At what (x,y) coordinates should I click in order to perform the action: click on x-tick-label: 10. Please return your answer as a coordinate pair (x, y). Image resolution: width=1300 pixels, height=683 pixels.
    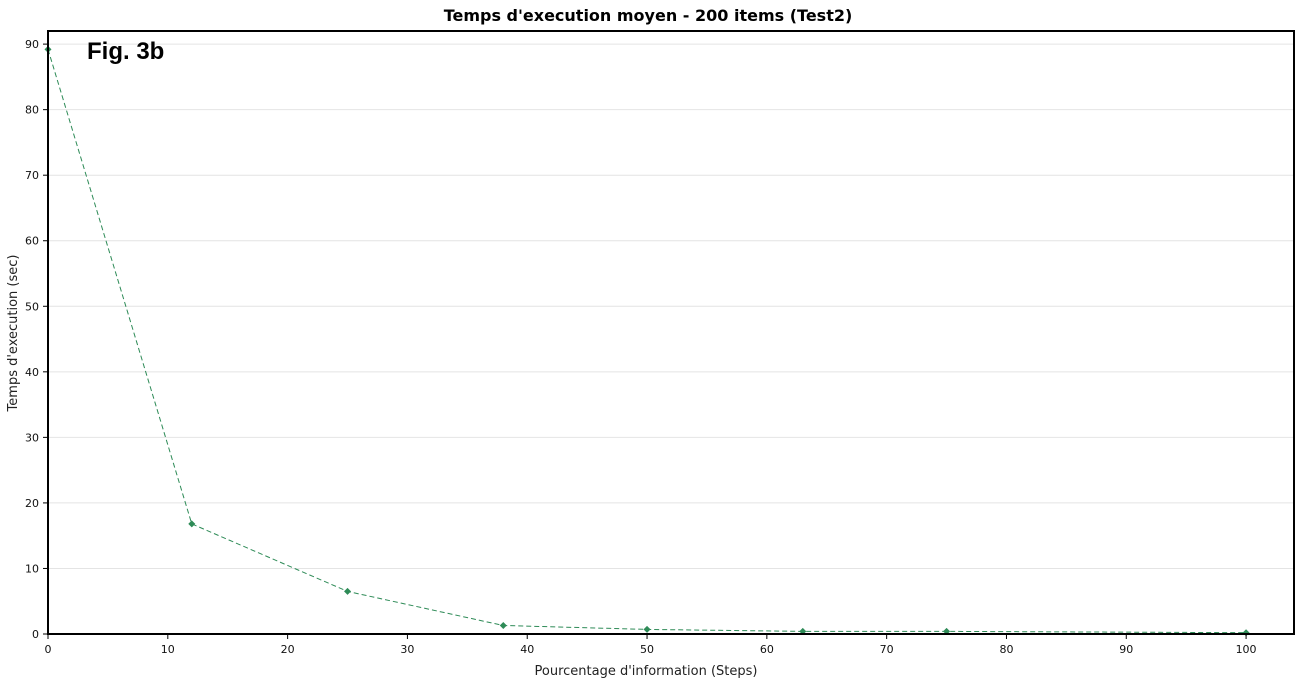
    Looking at the image, I should click on (168, 649).